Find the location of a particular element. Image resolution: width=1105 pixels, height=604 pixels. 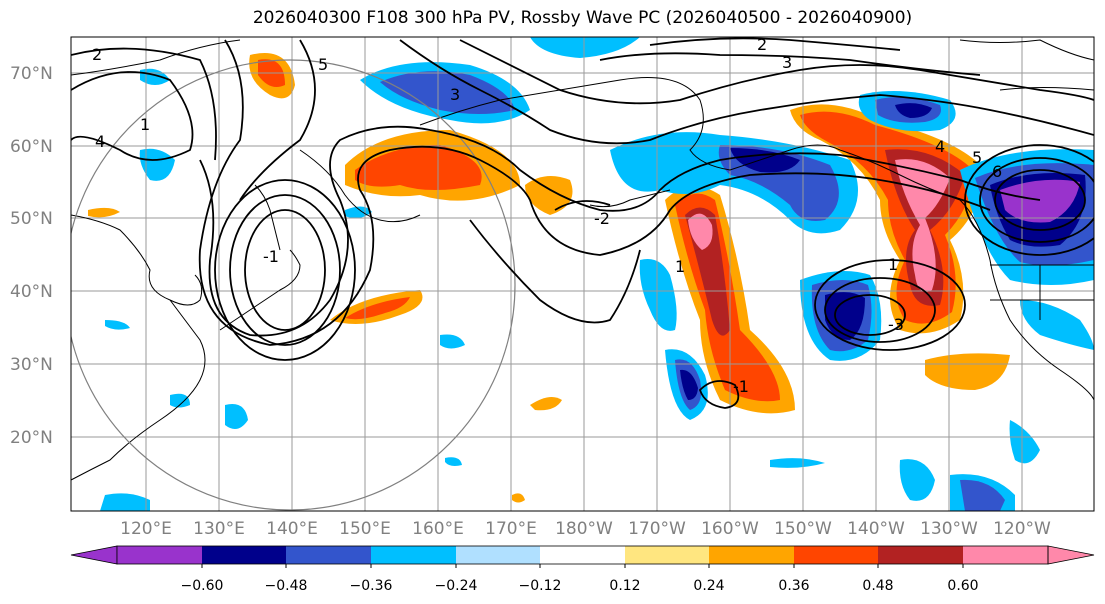

lat-label: 20°N is located at coordinates (31, 438).